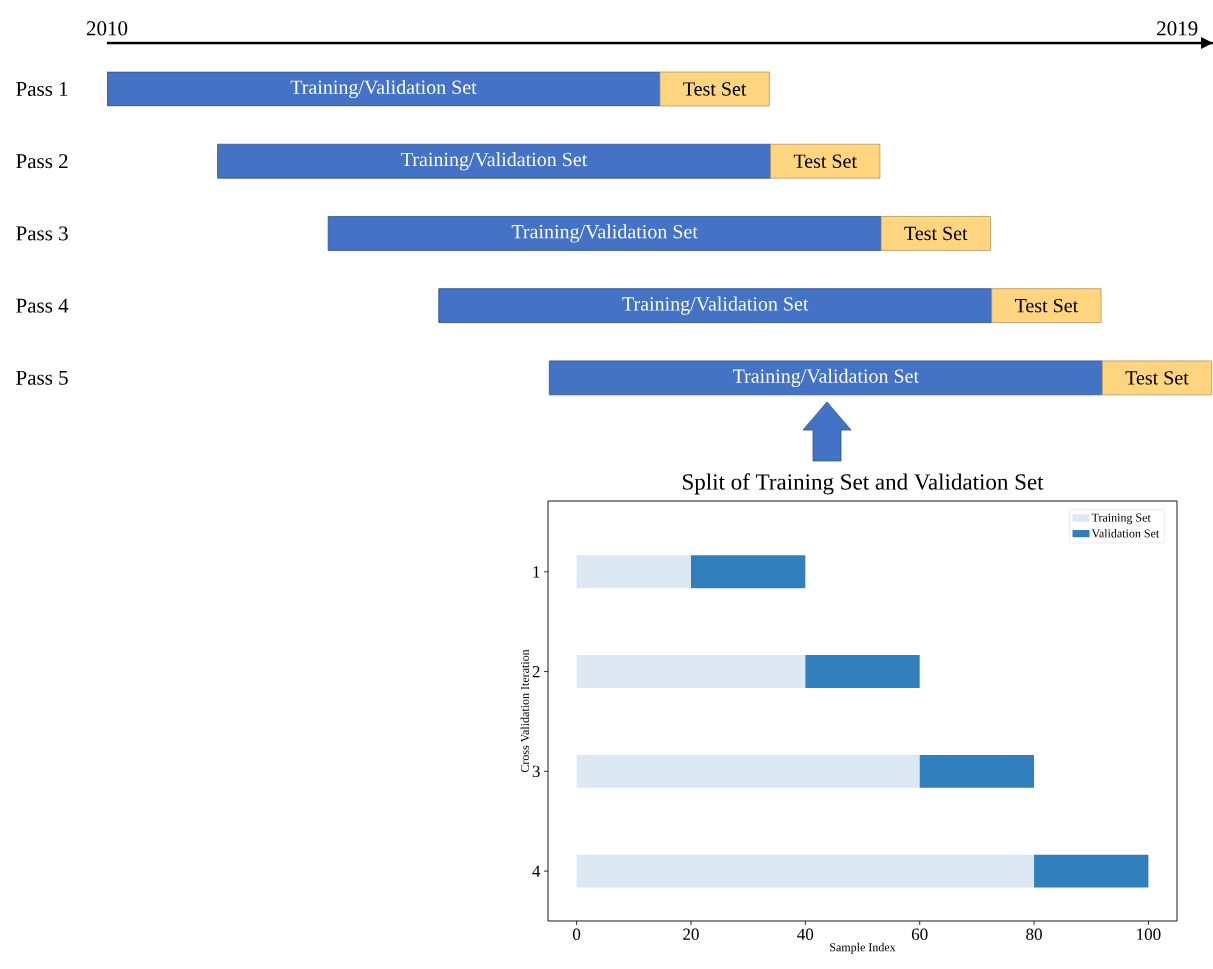  I want to click on chart-title: Split of Training Set and Validation Set, so click(863, 484).